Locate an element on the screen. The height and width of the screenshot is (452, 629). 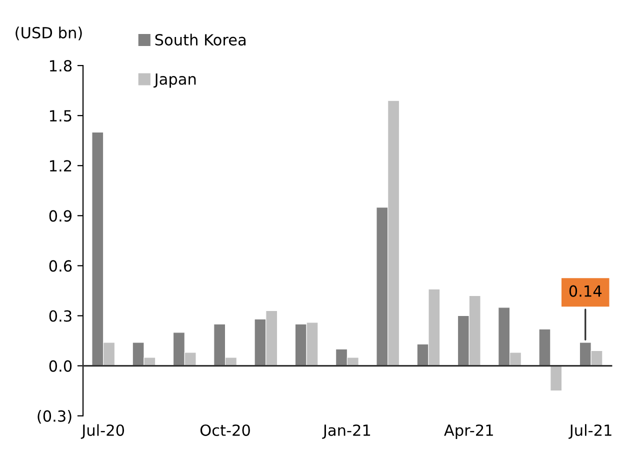
legend-label: Japan is located at coordinates (175, 80).